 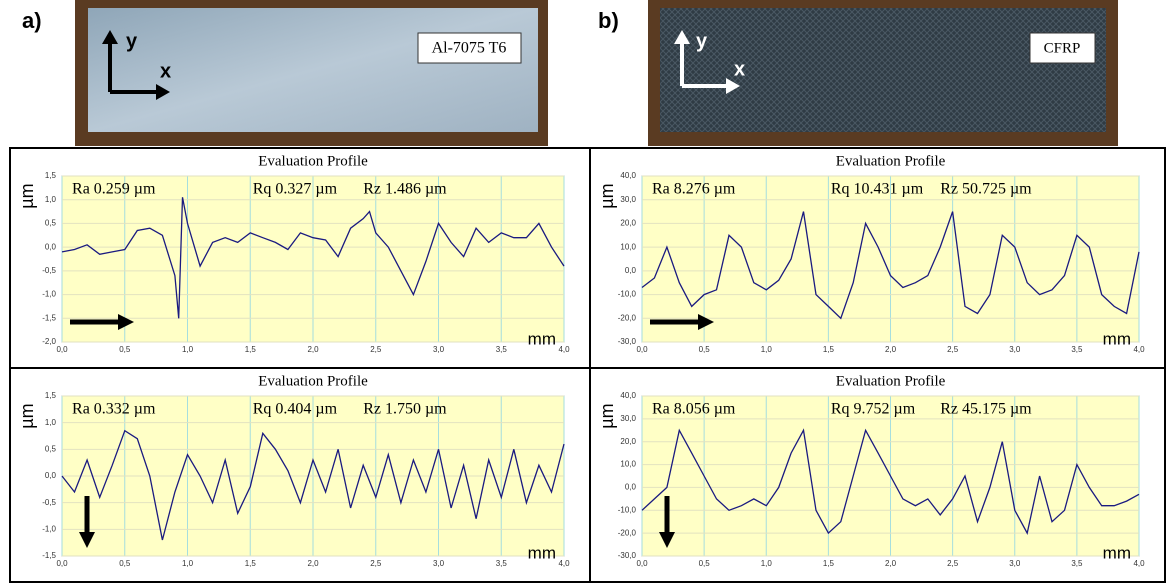 I want to click on x-tick-label: 2,5, so click(x=953, y=349).